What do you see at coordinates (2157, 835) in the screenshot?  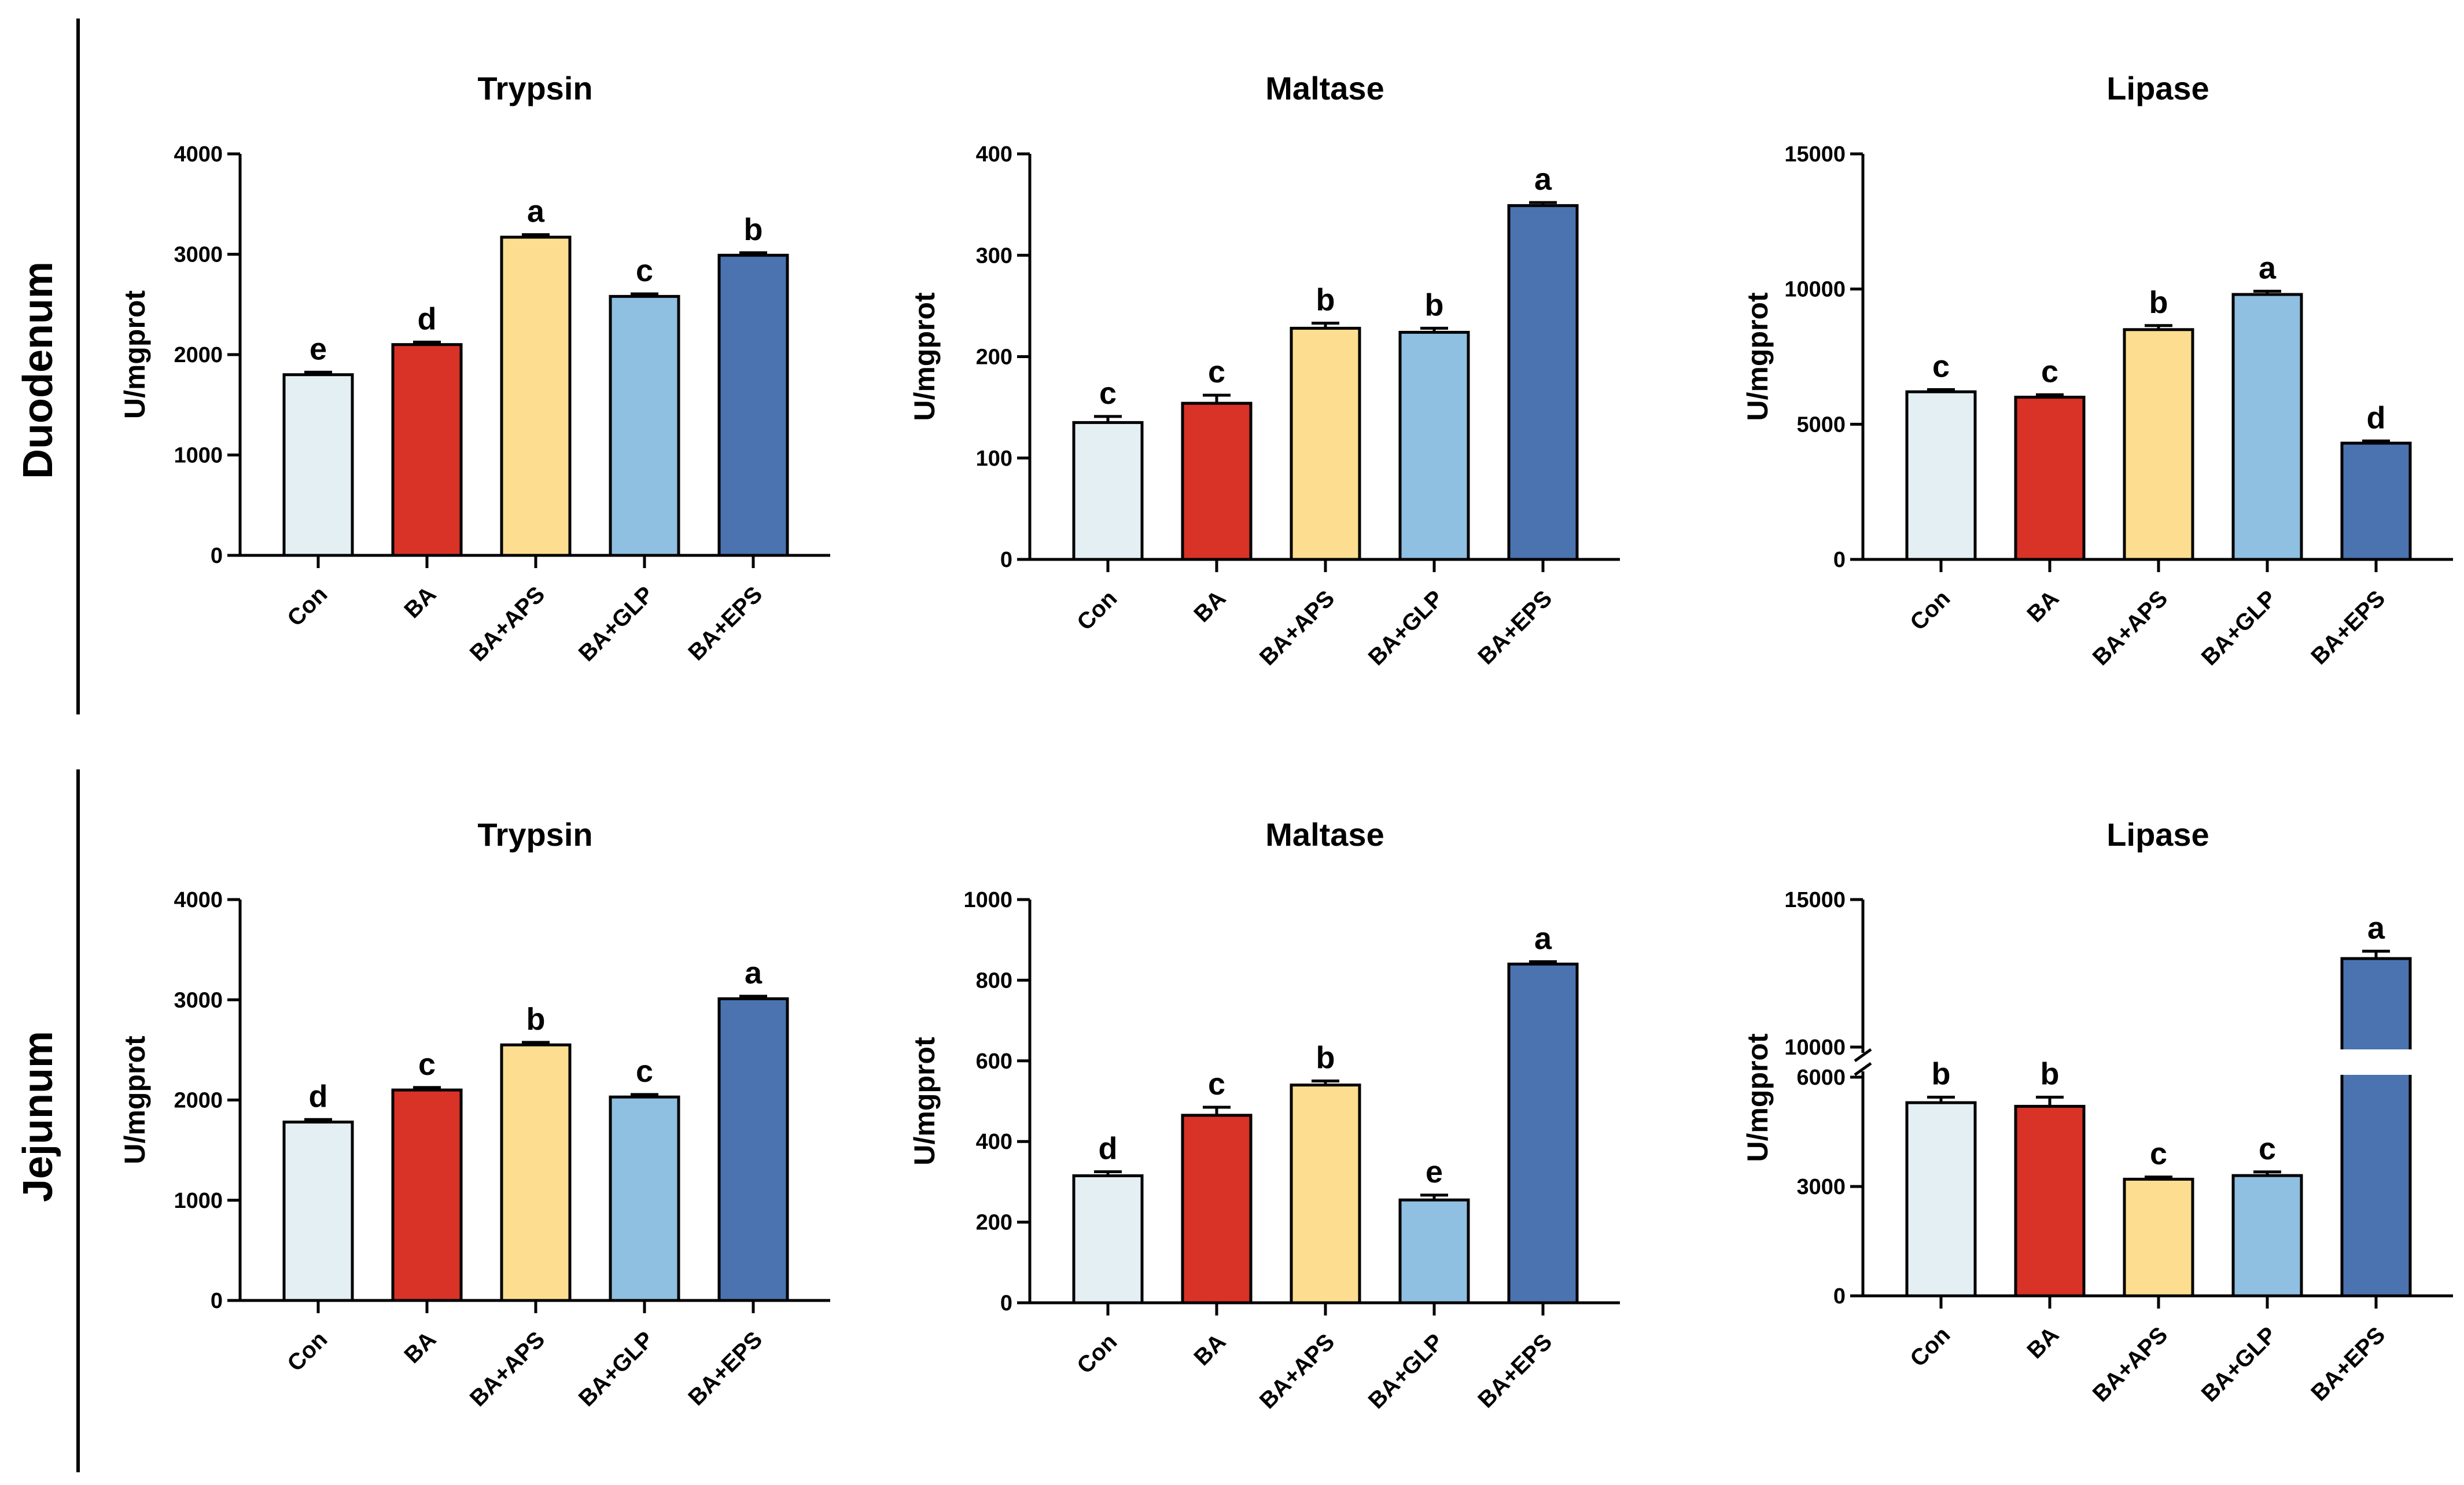 I see `chart-5-title: Lipase` at bounding box center [2157, 835].